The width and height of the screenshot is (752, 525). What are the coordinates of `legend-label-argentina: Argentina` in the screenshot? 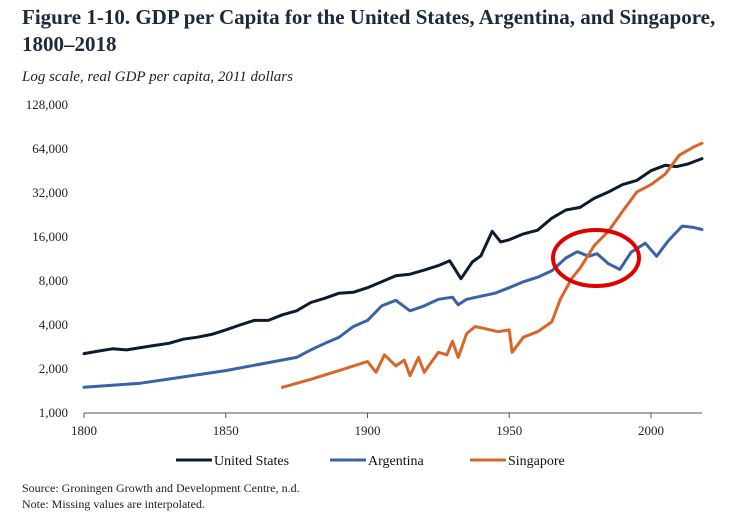 It's located at (396, 461).